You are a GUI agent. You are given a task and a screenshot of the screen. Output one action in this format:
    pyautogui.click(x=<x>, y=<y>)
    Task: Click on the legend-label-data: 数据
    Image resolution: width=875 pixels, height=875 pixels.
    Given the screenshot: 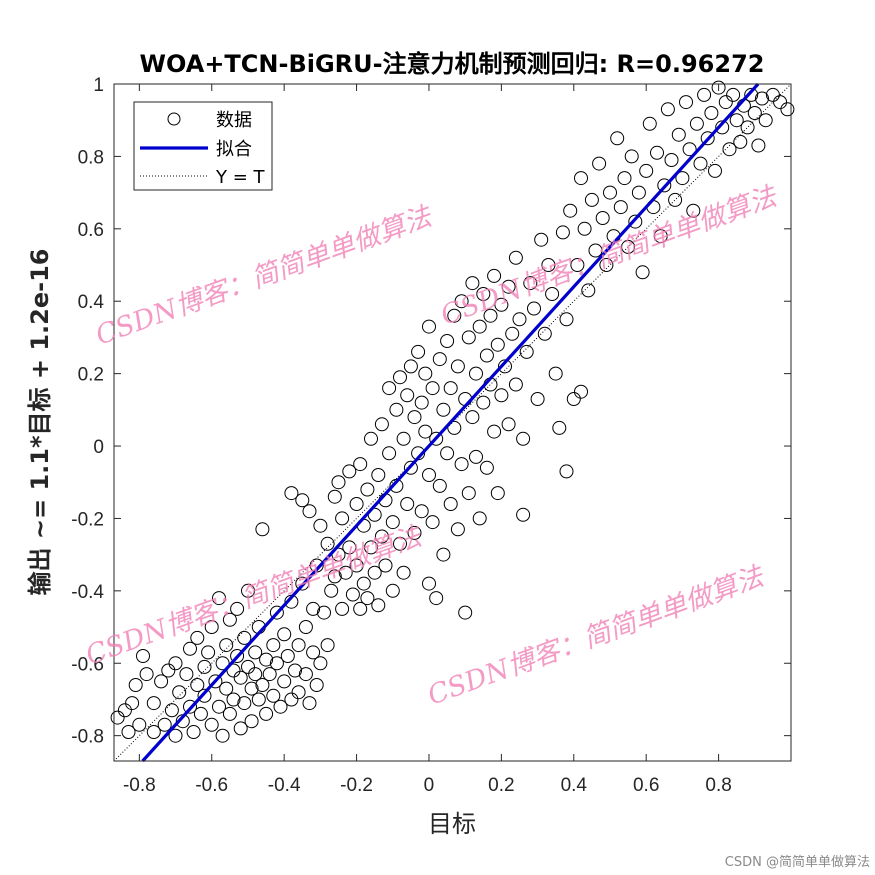 What is the action you would take?
    pyautogui.click(x=234, y=120)
    